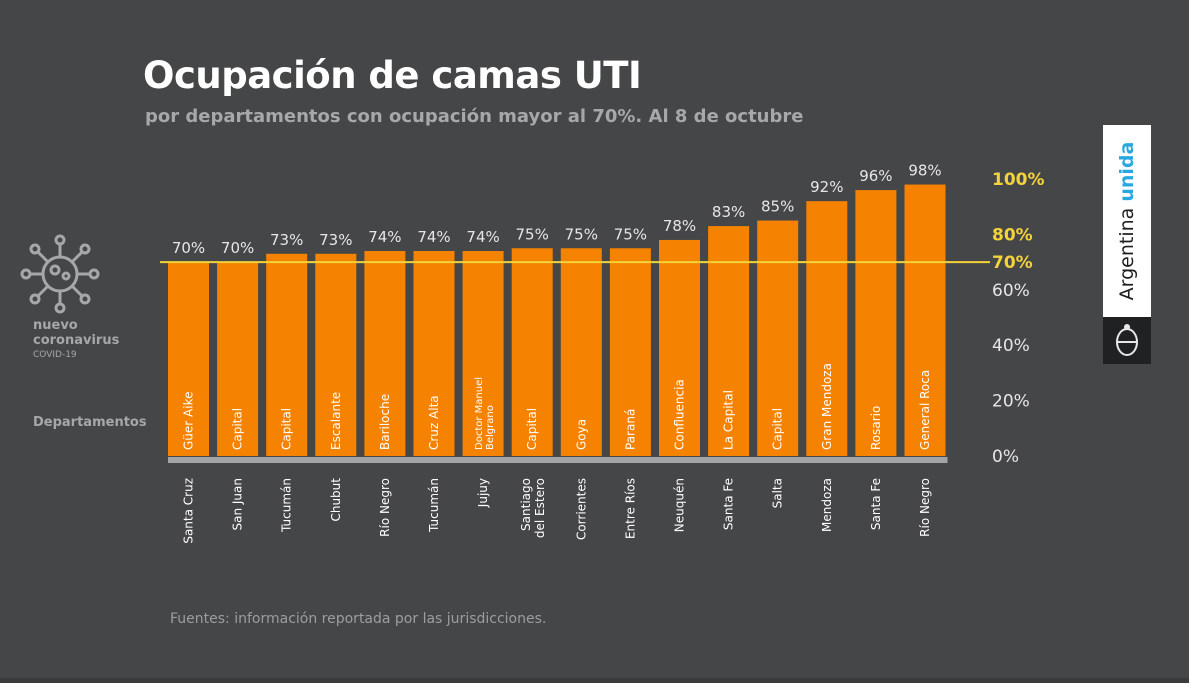  What do you see at coordinates (336, 500) in the screenshot?
I see `province-label-3: Chubut` at bounding box center [336, 500].